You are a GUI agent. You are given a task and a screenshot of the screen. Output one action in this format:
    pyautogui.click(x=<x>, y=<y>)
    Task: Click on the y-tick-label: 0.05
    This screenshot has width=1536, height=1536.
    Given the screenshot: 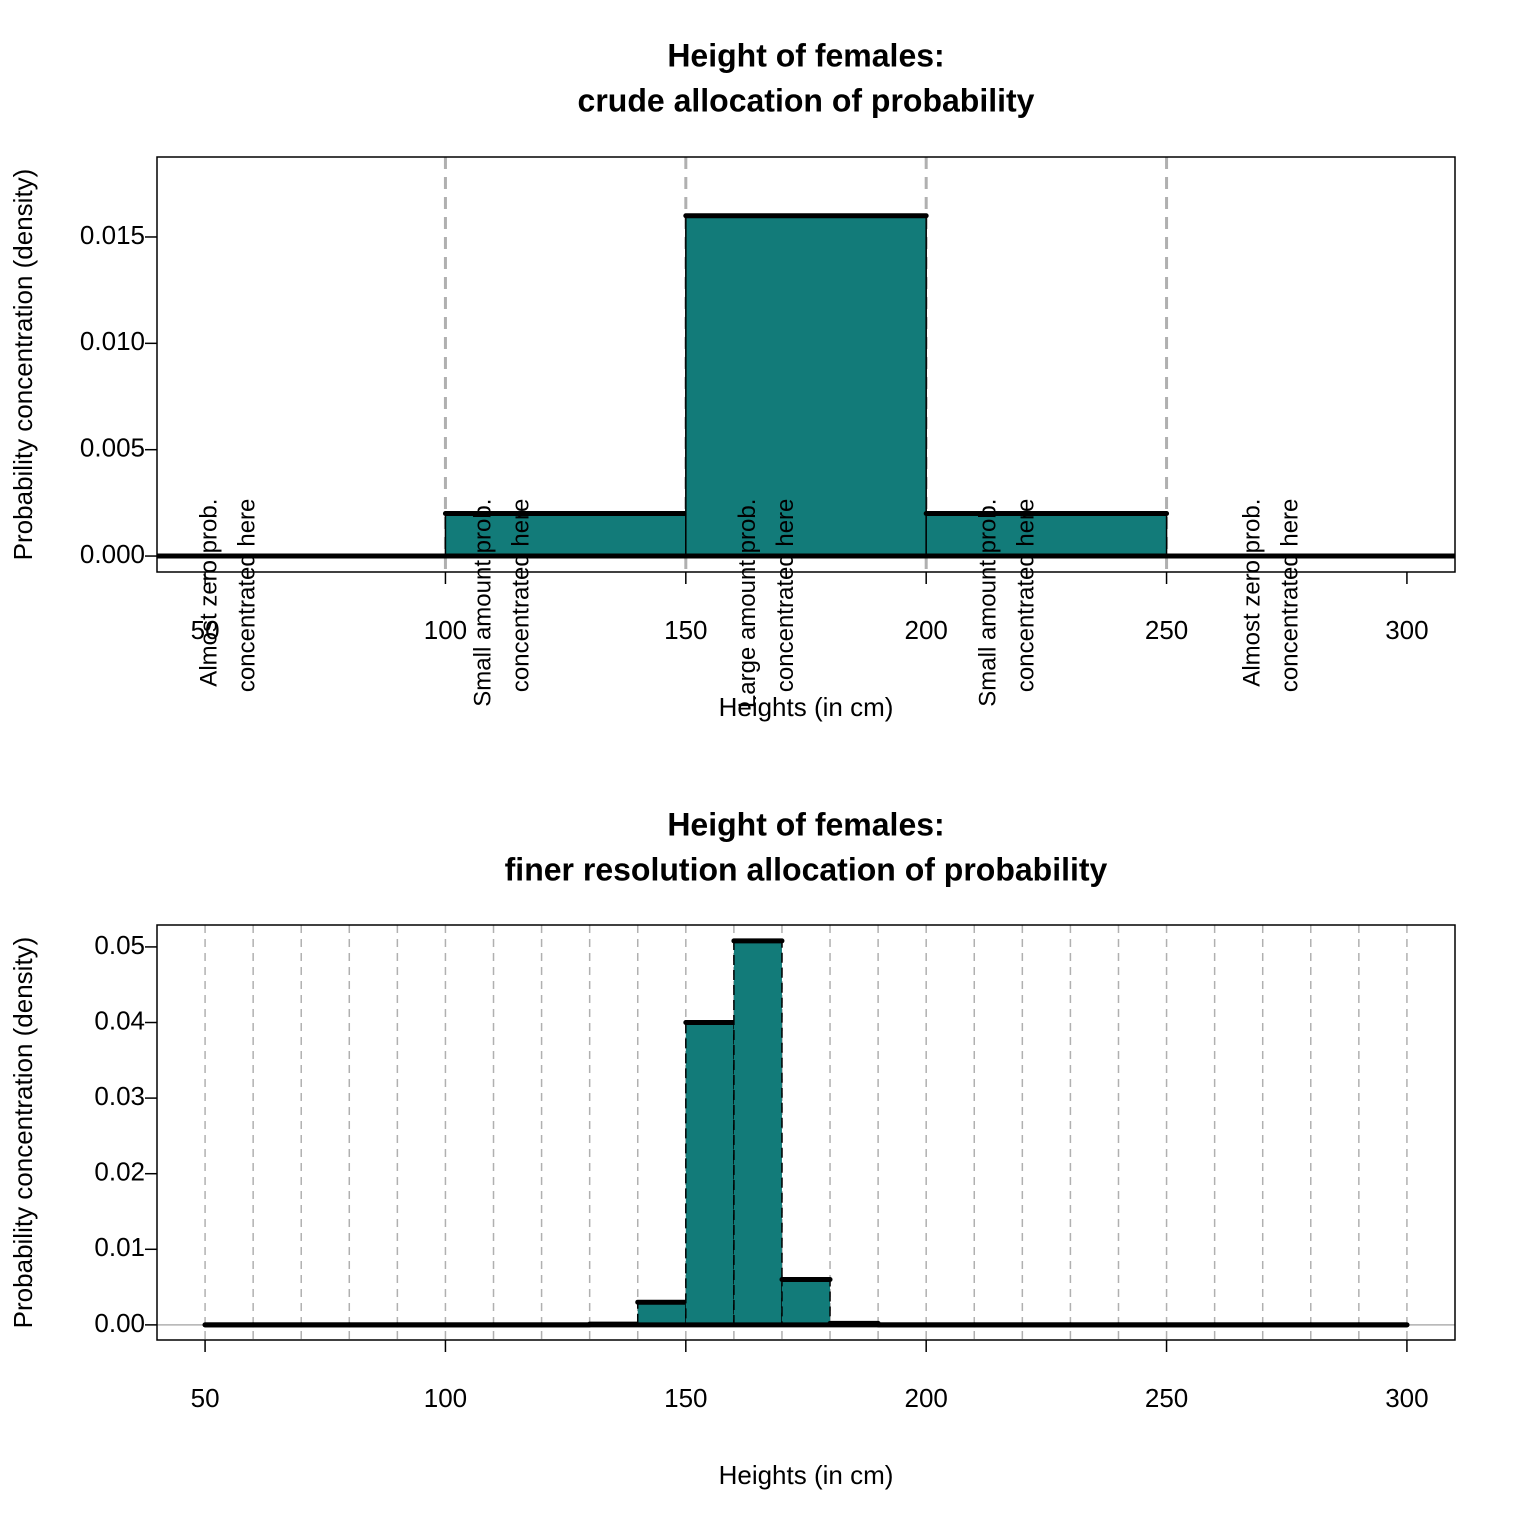 What is the action you would take?
    pyautogui.click(x=119, y=945)
    